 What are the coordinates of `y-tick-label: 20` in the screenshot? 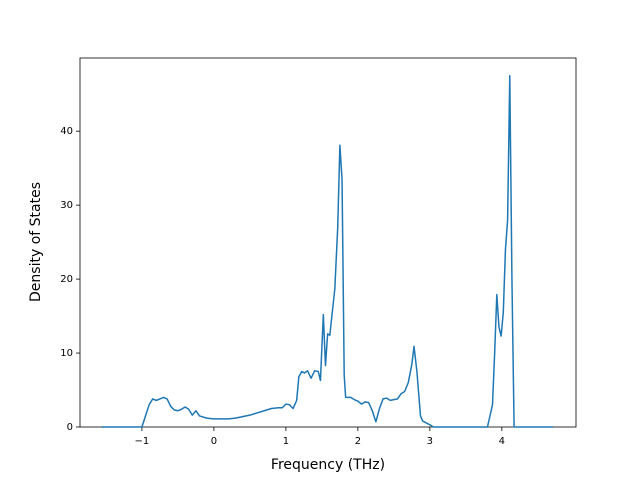 It's located at (66, 279).